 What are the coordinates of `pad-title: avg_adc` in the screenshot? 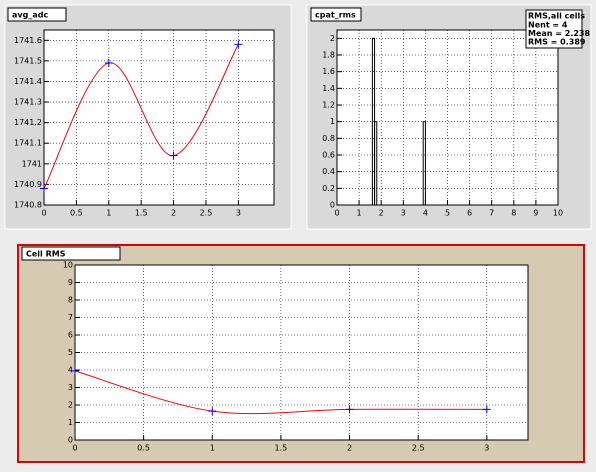 It's located at (30, 15).